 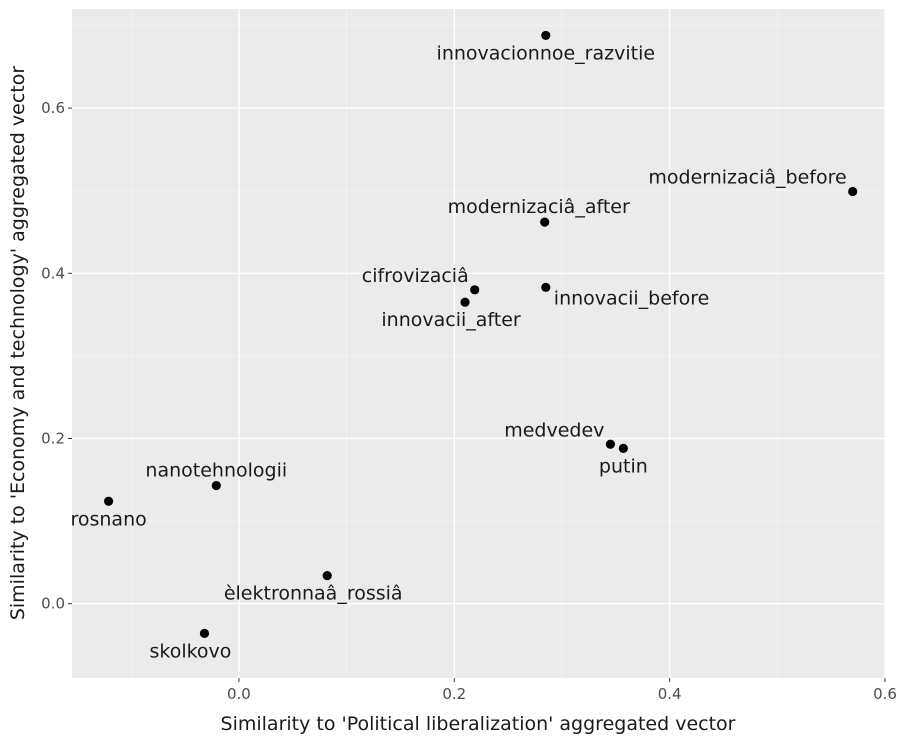 I want to click on data-point-label: skolkovo, so click(x=190, y=651).